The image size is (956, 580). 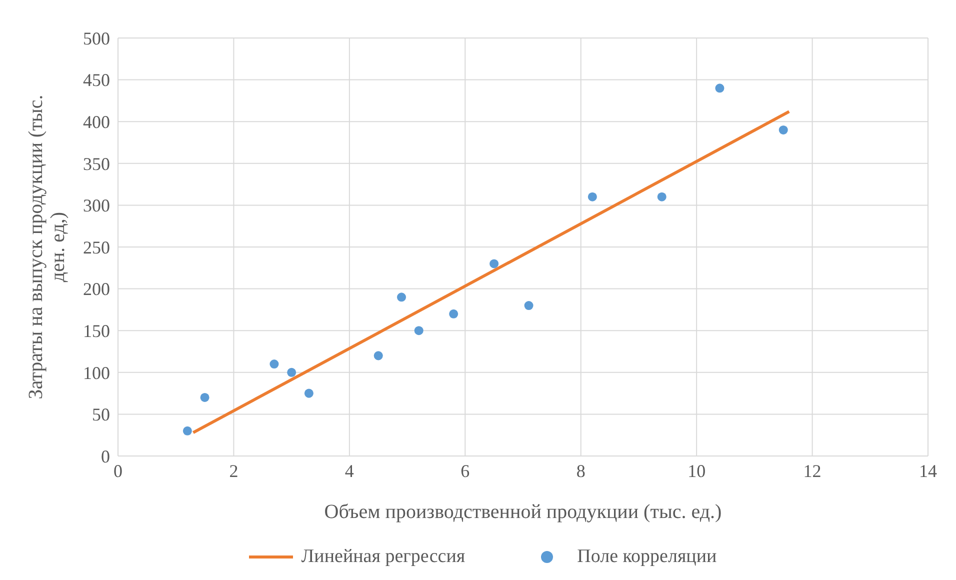 What do you see at coordinates (118, 470) in the screenshot?
I see `x-tick-label: 0` at bounding box center [118, 470].